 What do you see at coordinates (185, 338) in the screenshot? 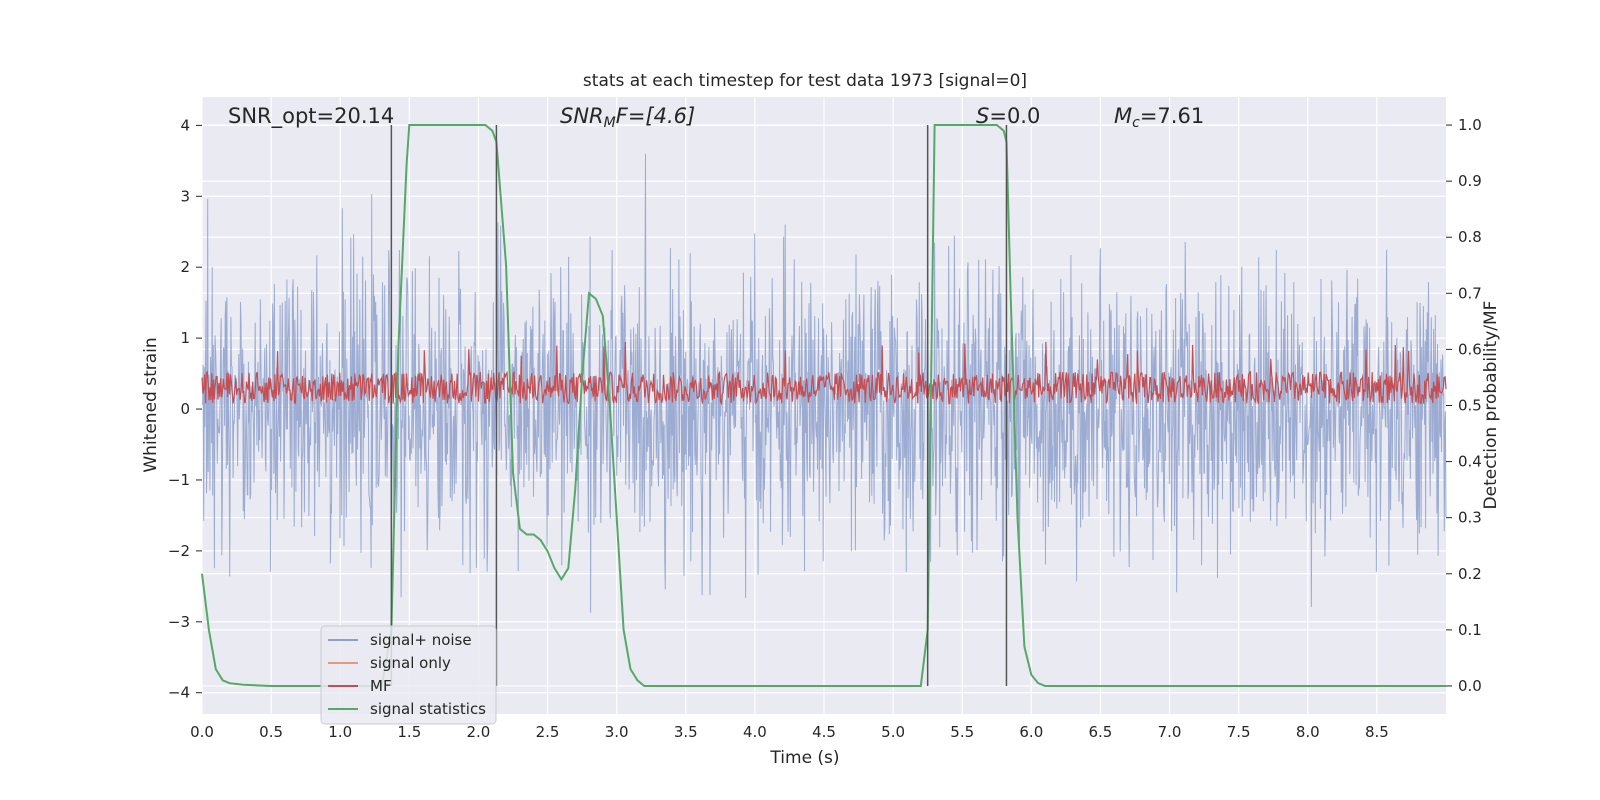
I see `y-left-tick-label: 1` at bounding box center [185, 338].